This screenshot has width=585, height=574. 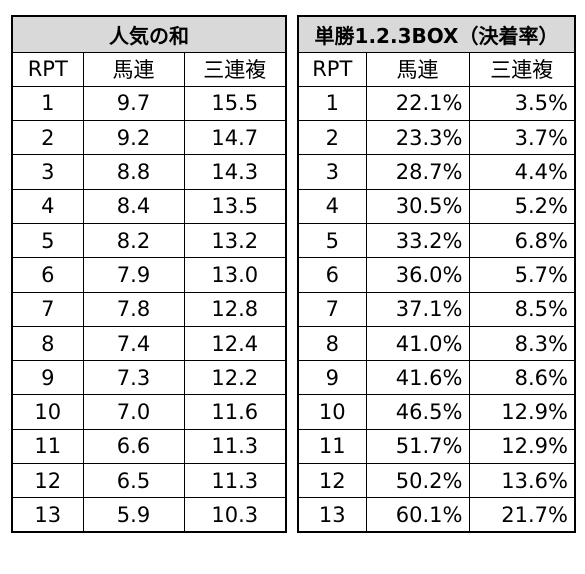 I want to click on umaren-cell: 7.8, so click(x=133, y=309).